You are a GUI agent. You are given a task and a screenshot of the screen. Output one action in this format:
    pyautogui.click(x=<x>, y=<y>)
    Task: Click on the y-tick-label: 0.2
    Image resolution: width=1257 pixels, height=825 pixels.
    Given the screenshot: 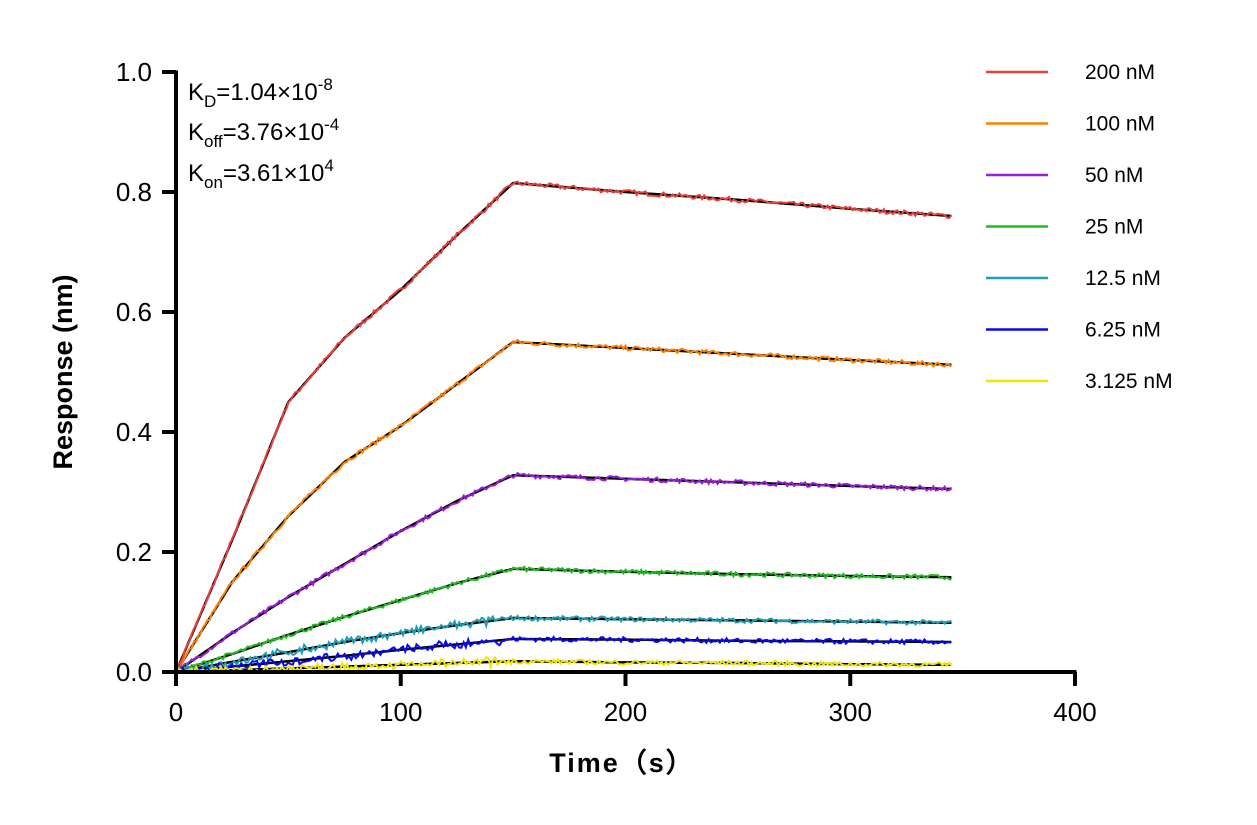 What is the action you would take?
    pyautogui.click(x=134, y=552)
    